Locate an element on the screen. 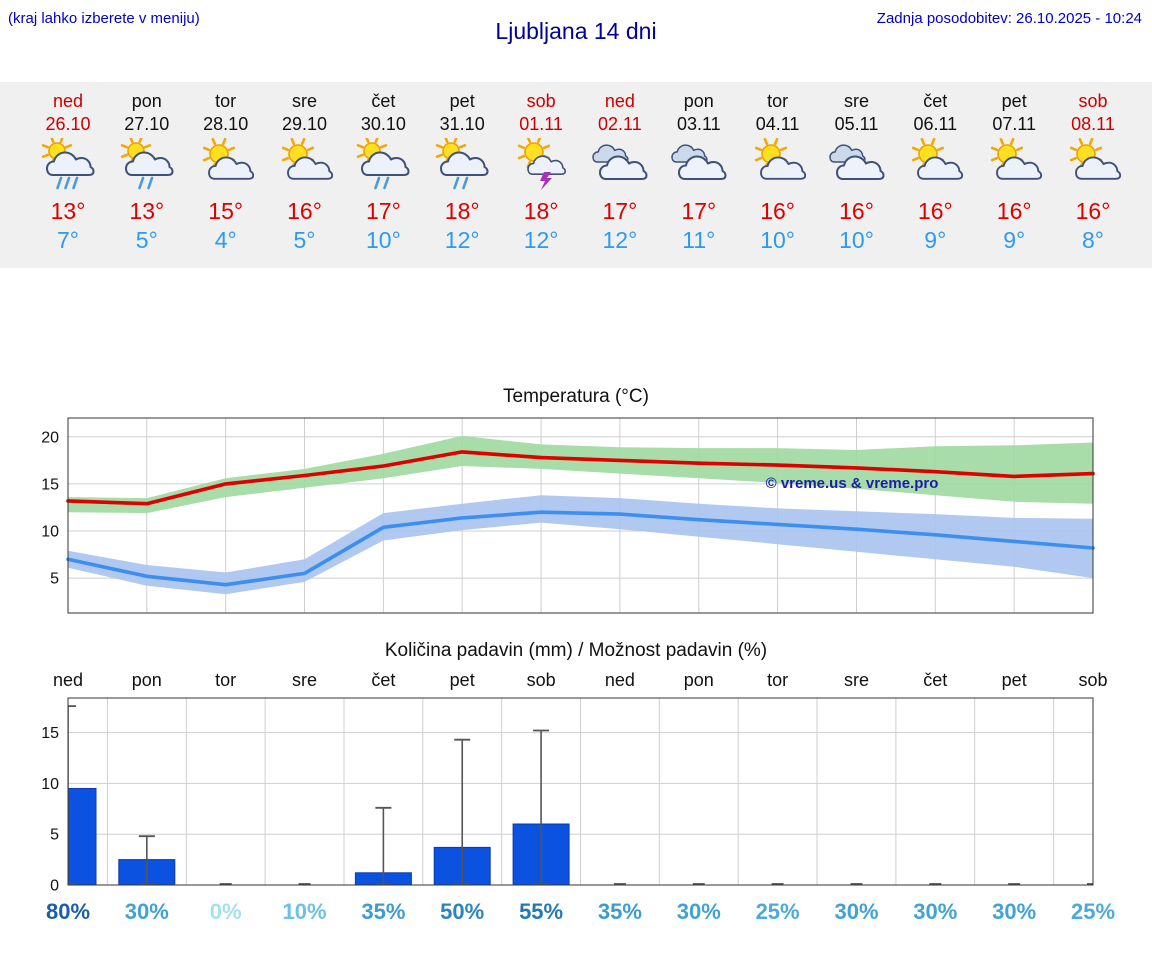  temperature-chart-title: Temperatura (°C) is located at coordinates (576, 396).